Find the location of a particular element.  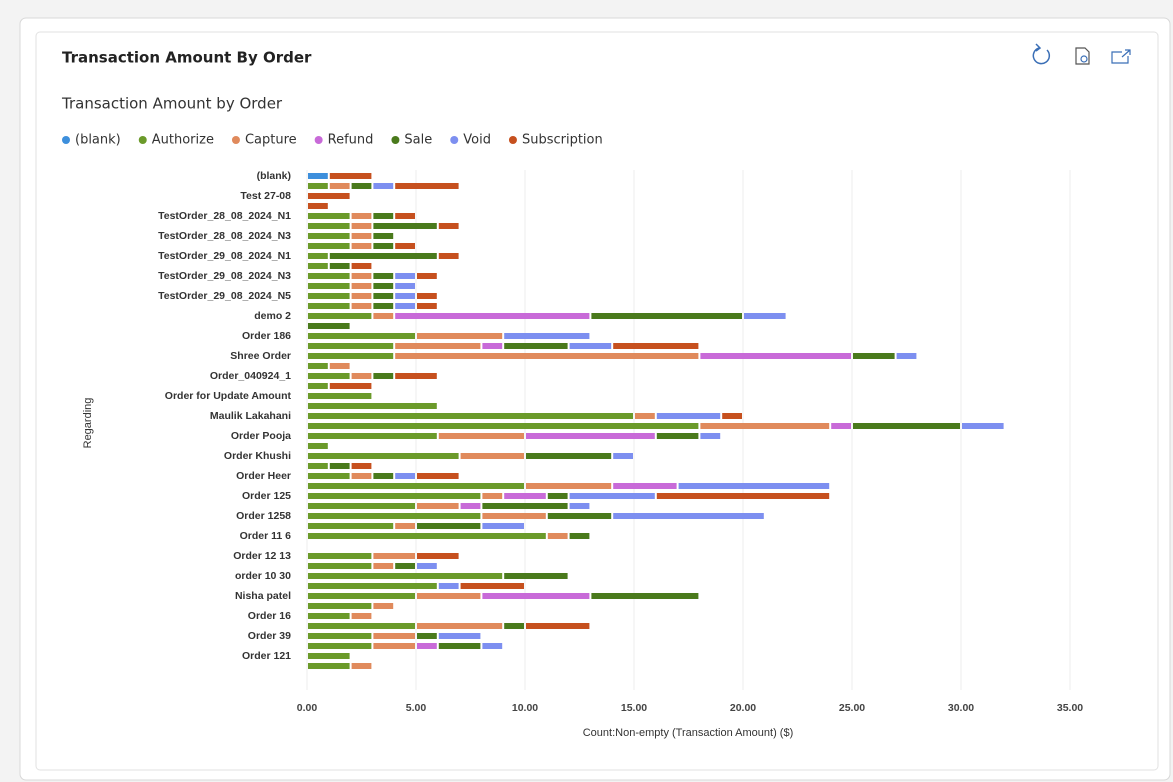

y-tick-label: Order 16 is located at coordinates (269, 616).